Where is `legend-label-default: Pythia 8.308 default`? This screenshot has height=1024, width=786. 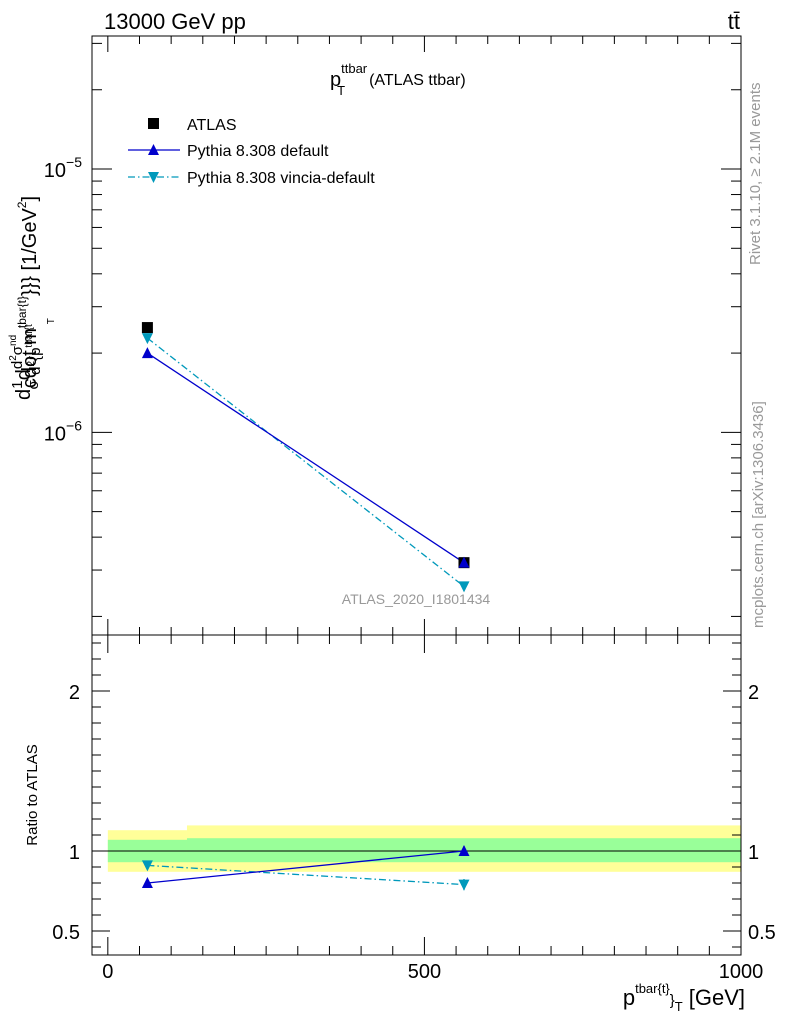
legend-label-default: Pythia 8.308 default is located at coordinates (258, 151).